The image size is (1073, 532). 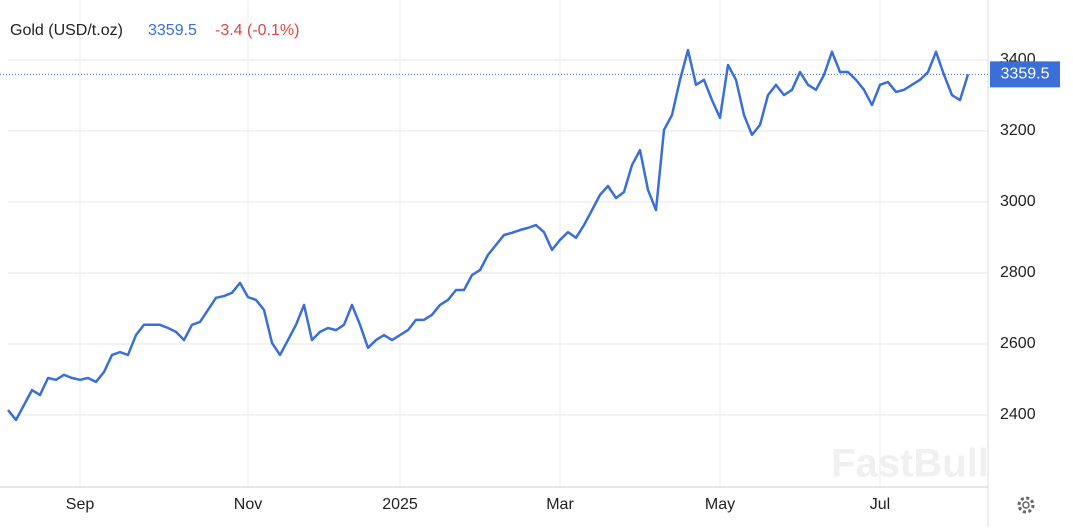 What do you see at coordinates (172, 30) in the screenshot?
I see `price: 3359.5` at bounding box center [172, 30].